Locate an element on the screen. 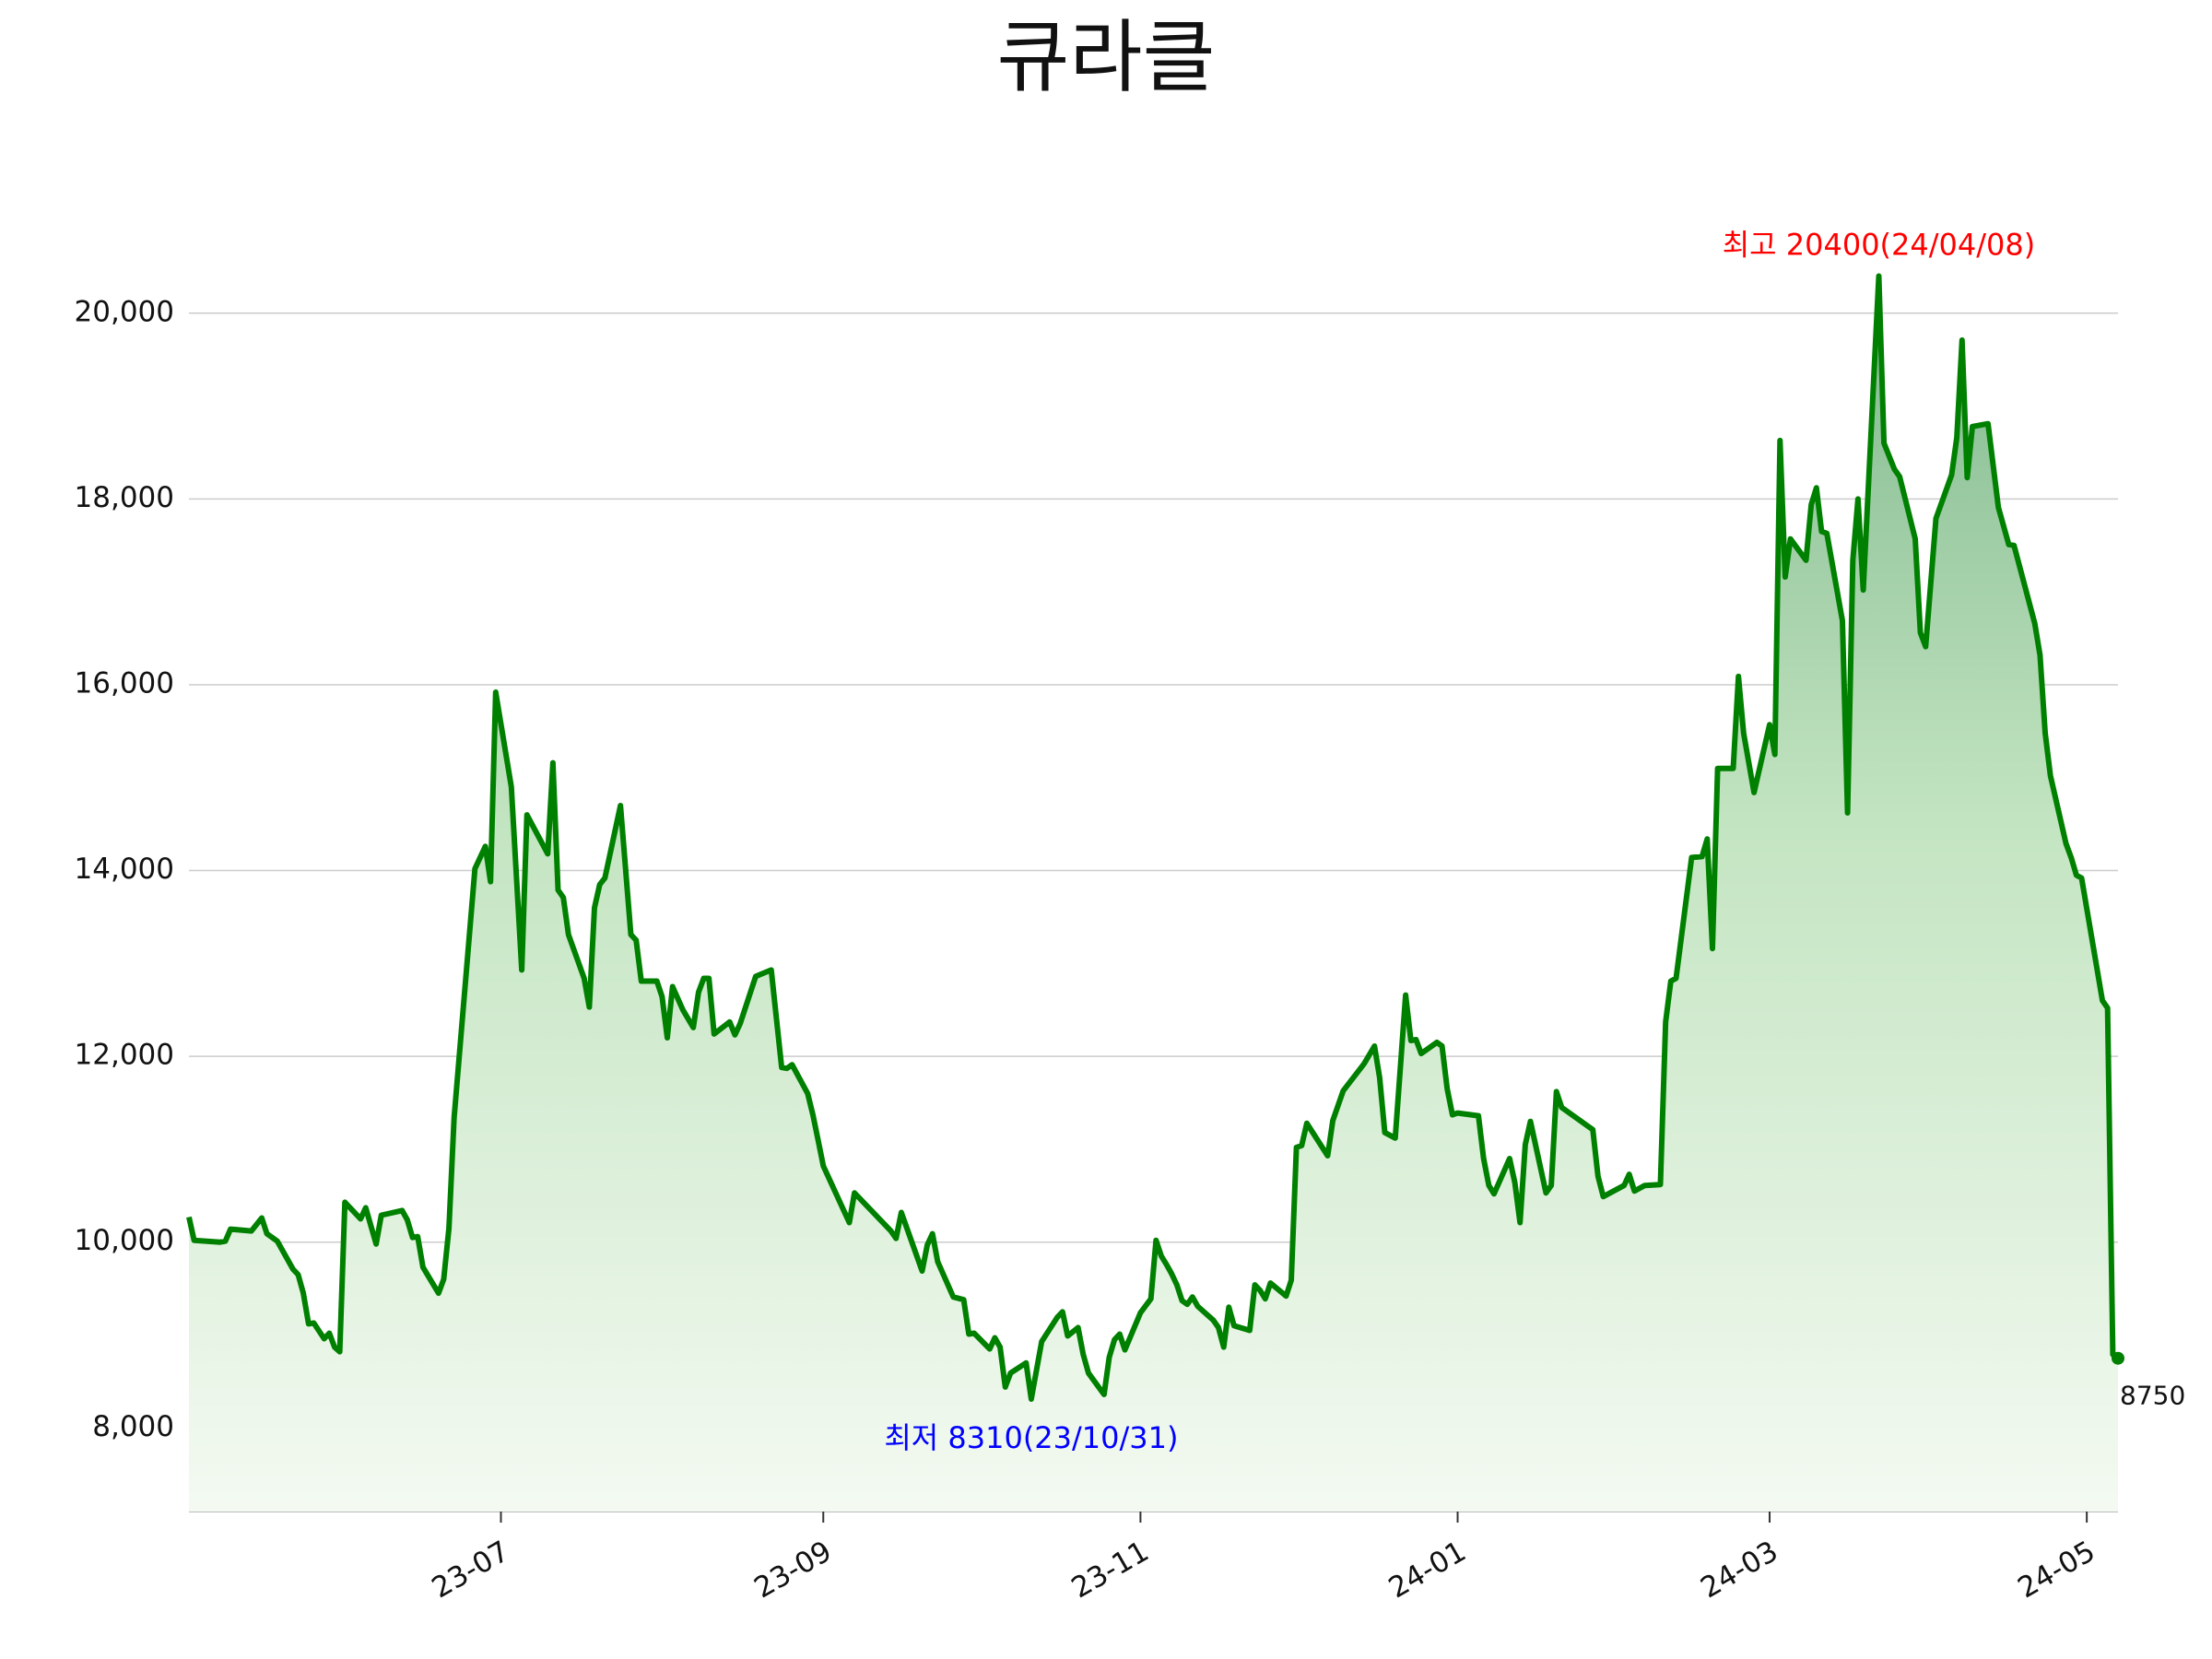 This screenshot has width=2212, height=1659. y-tick-label: 12,000 is located at coordinates (124, 1055).